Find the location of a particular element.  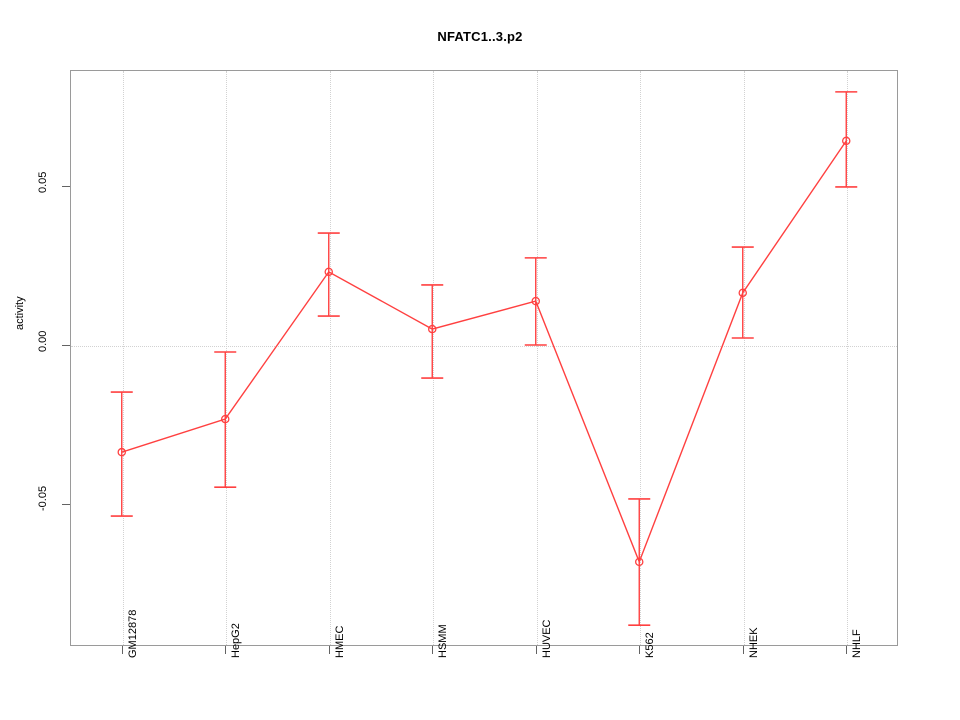

page-title: NFATC1..3.p2 is located at coordinates (480, 36).